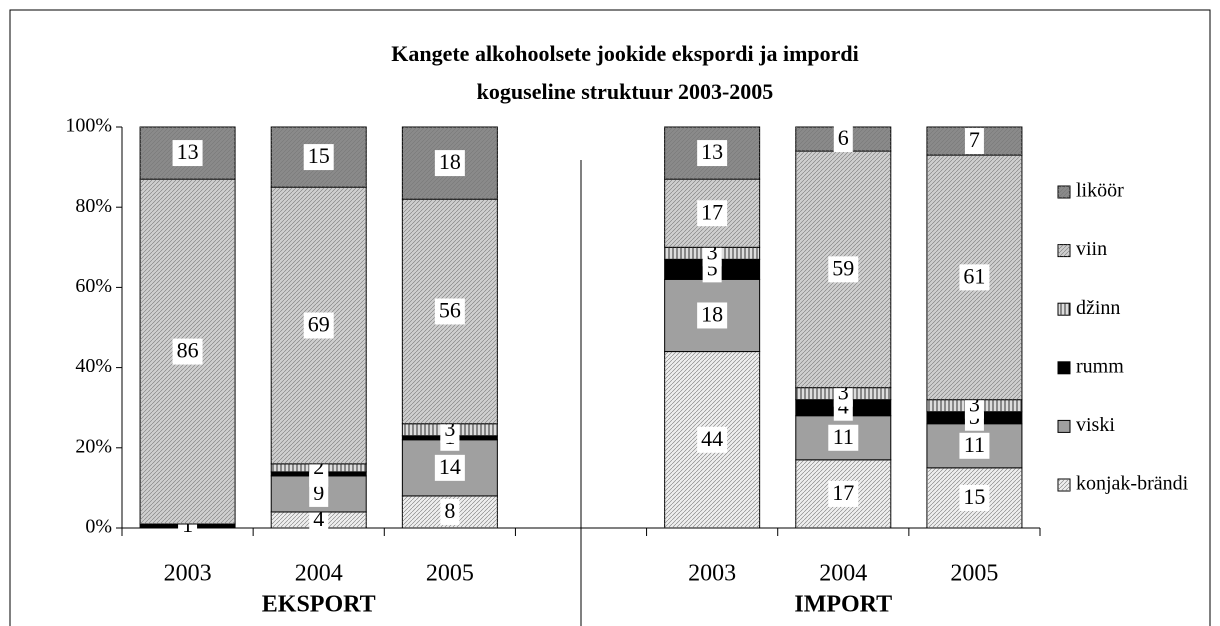 This screenshot has height=626, width=1220. I want to click on y-tick-label: 60%, so click(93, 286).